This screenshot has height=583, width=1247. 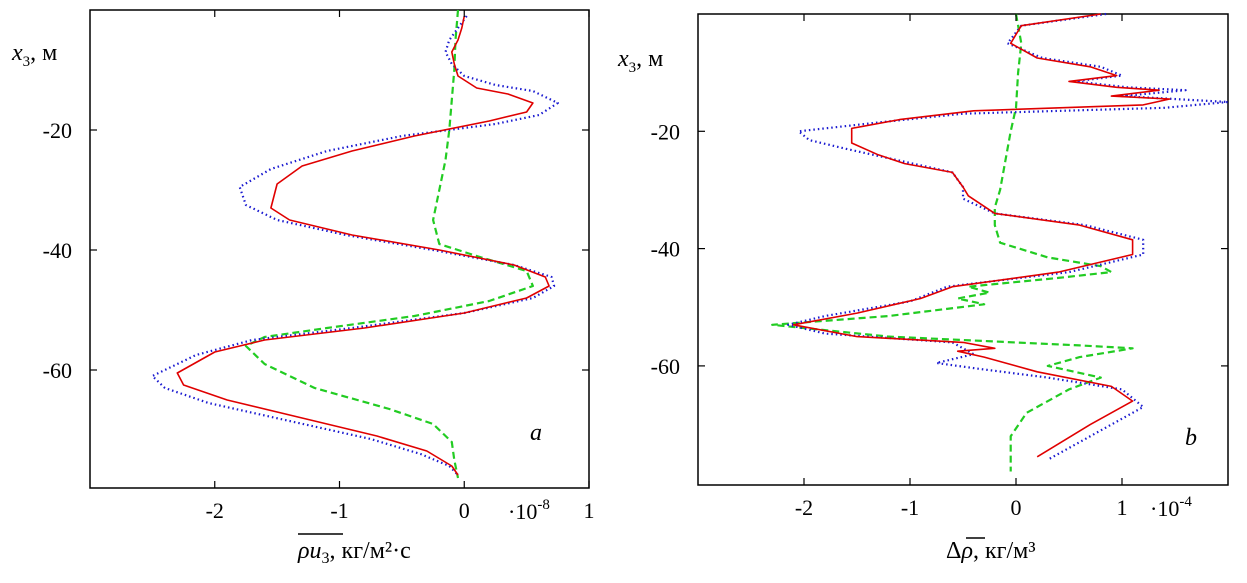 I want to click on panel-a-y-tick-label: -20, so click(x=57, y=130).